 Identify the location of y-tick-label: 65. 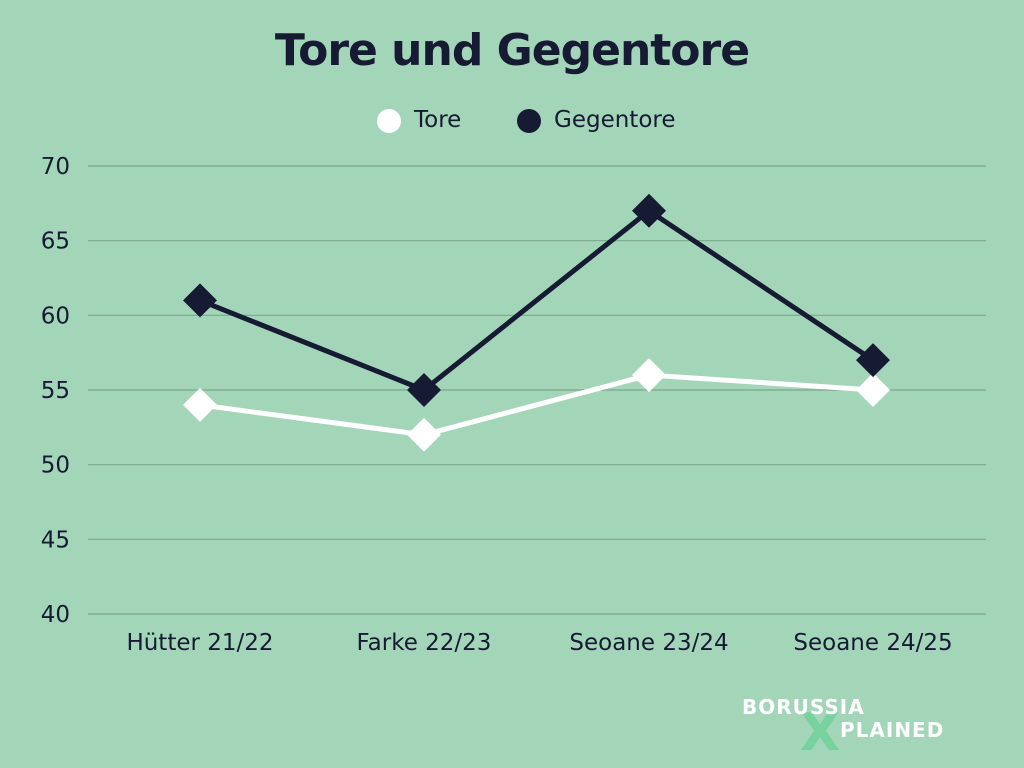
(55, 242).